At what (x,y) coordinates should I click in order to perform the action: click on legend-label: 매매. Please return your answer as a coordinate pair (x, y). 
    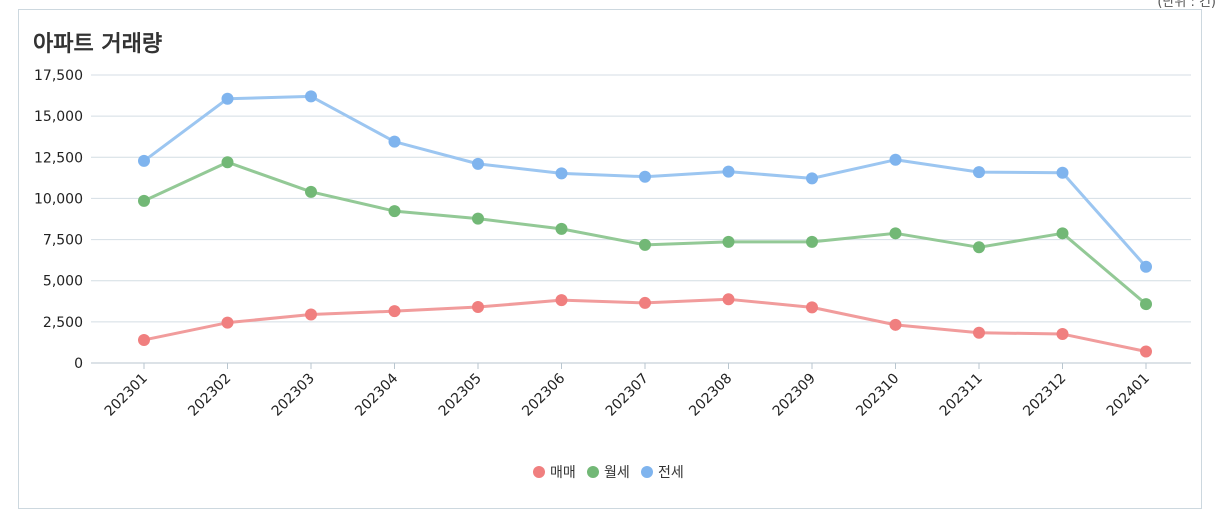
    Looking at the image, I should click on (563, 473).